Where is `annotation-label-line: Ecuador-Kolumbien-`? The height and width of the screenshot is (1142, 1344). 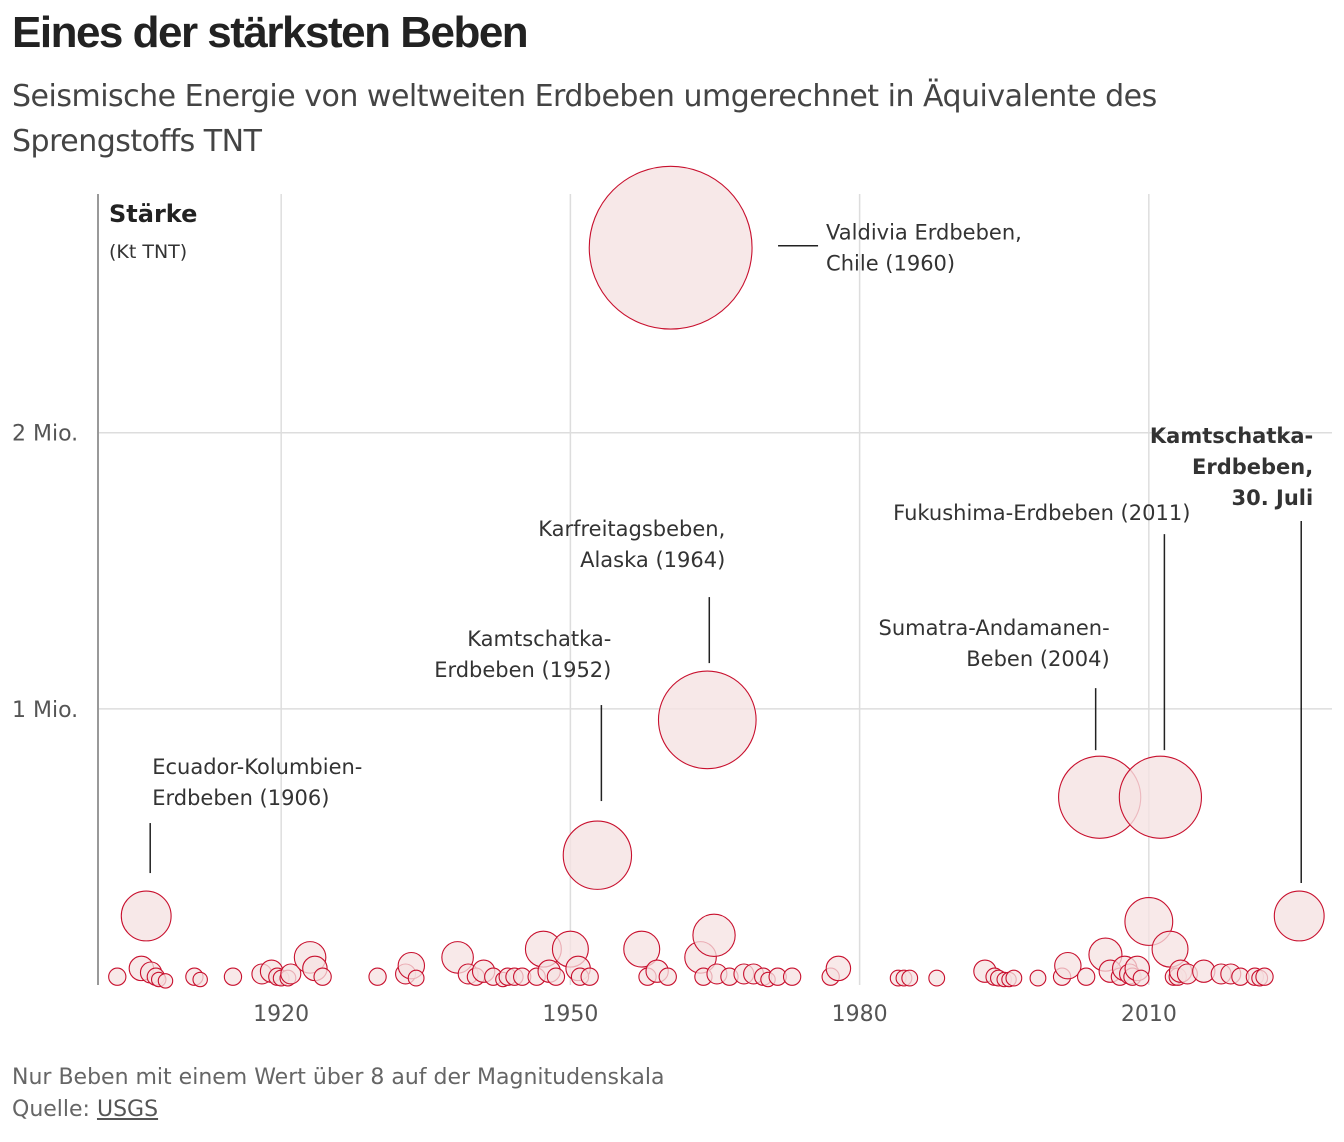
annotation-label-line: Ecuador-Kolumbien- is located at coordinates (257, 767).